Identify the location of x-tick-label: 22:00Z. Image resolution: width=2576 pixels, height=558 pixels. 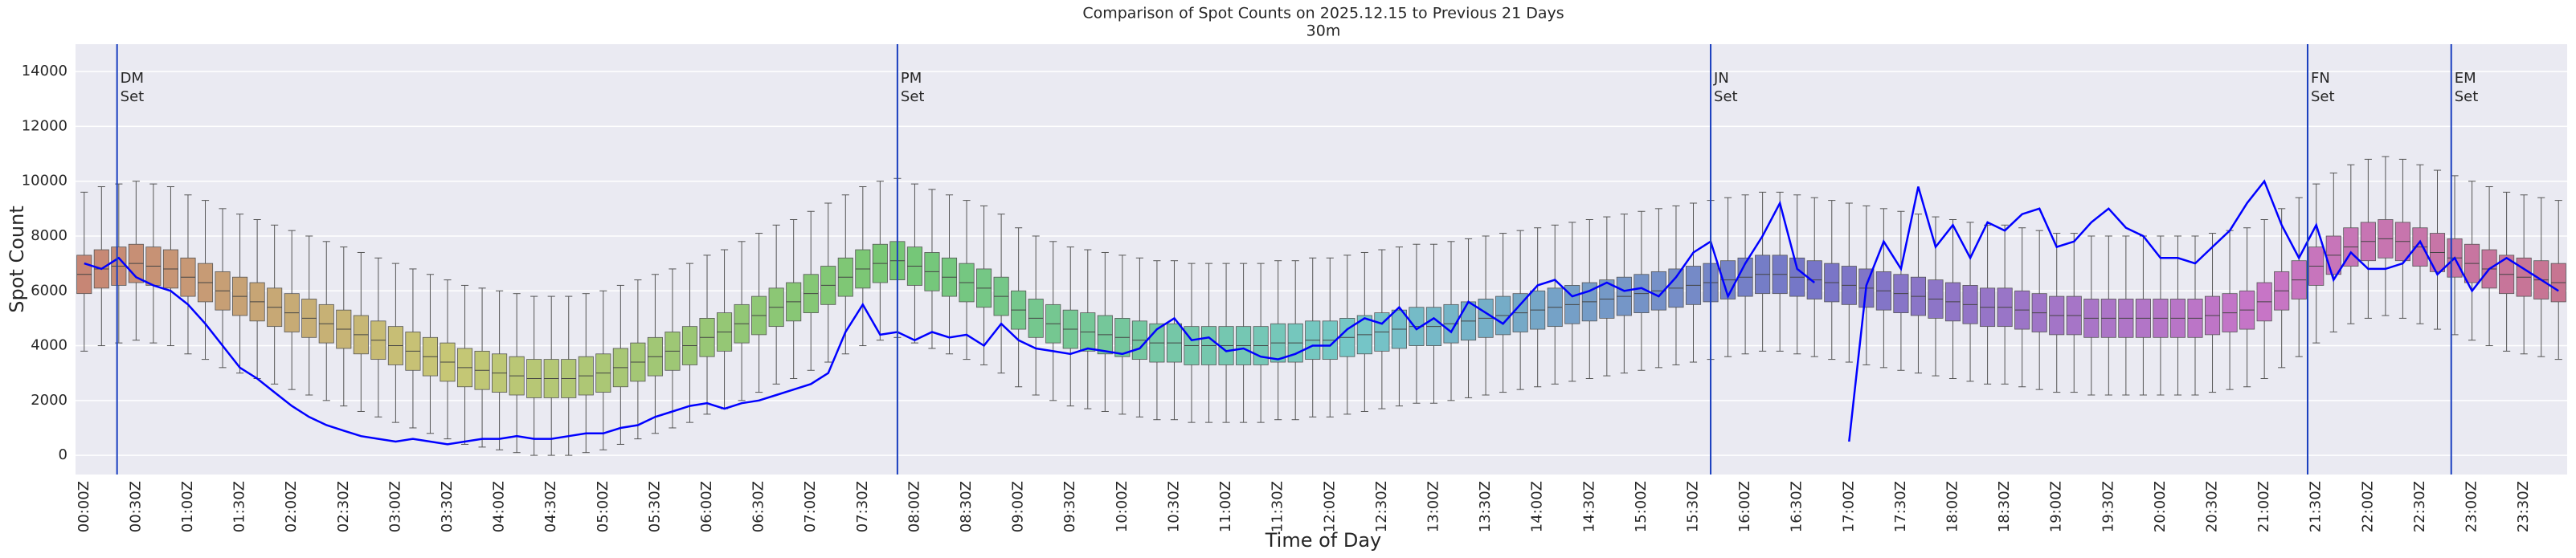
(2368, 506).